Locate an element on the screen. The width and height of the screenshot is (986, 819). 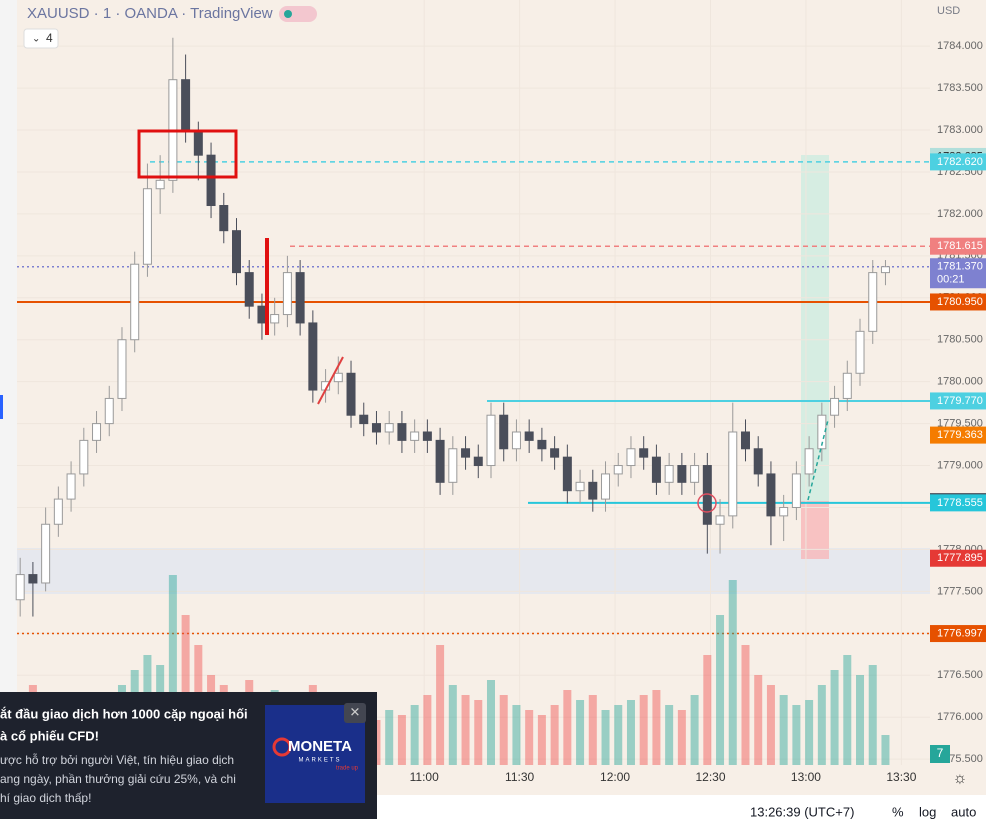
chevron: ⌄ is located at coordinates (36, 39).